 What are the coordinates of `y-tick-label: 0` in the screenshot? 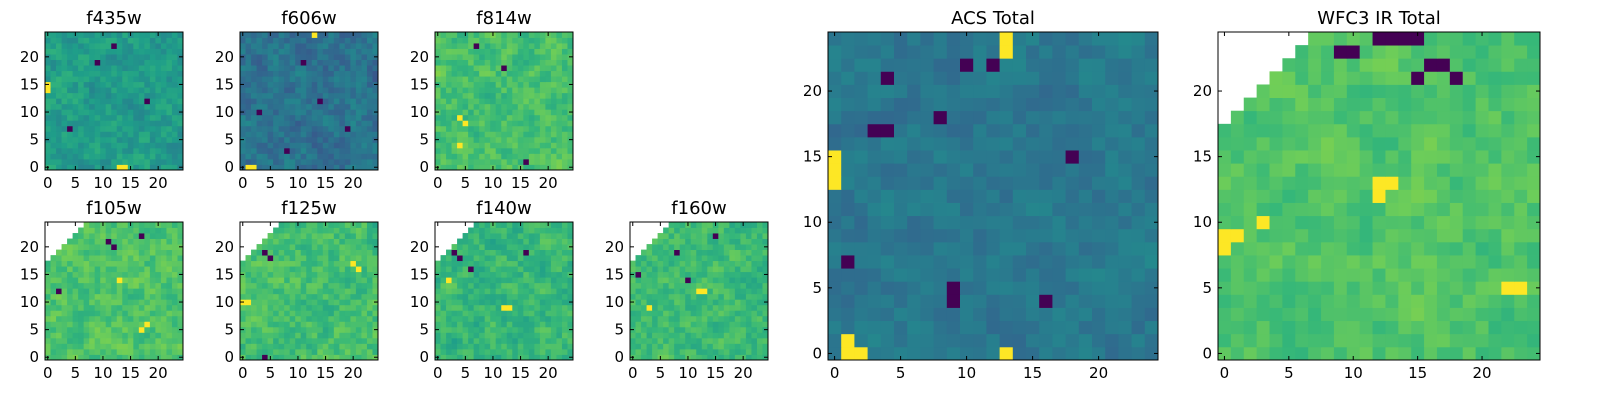 It's located at (229, 357).